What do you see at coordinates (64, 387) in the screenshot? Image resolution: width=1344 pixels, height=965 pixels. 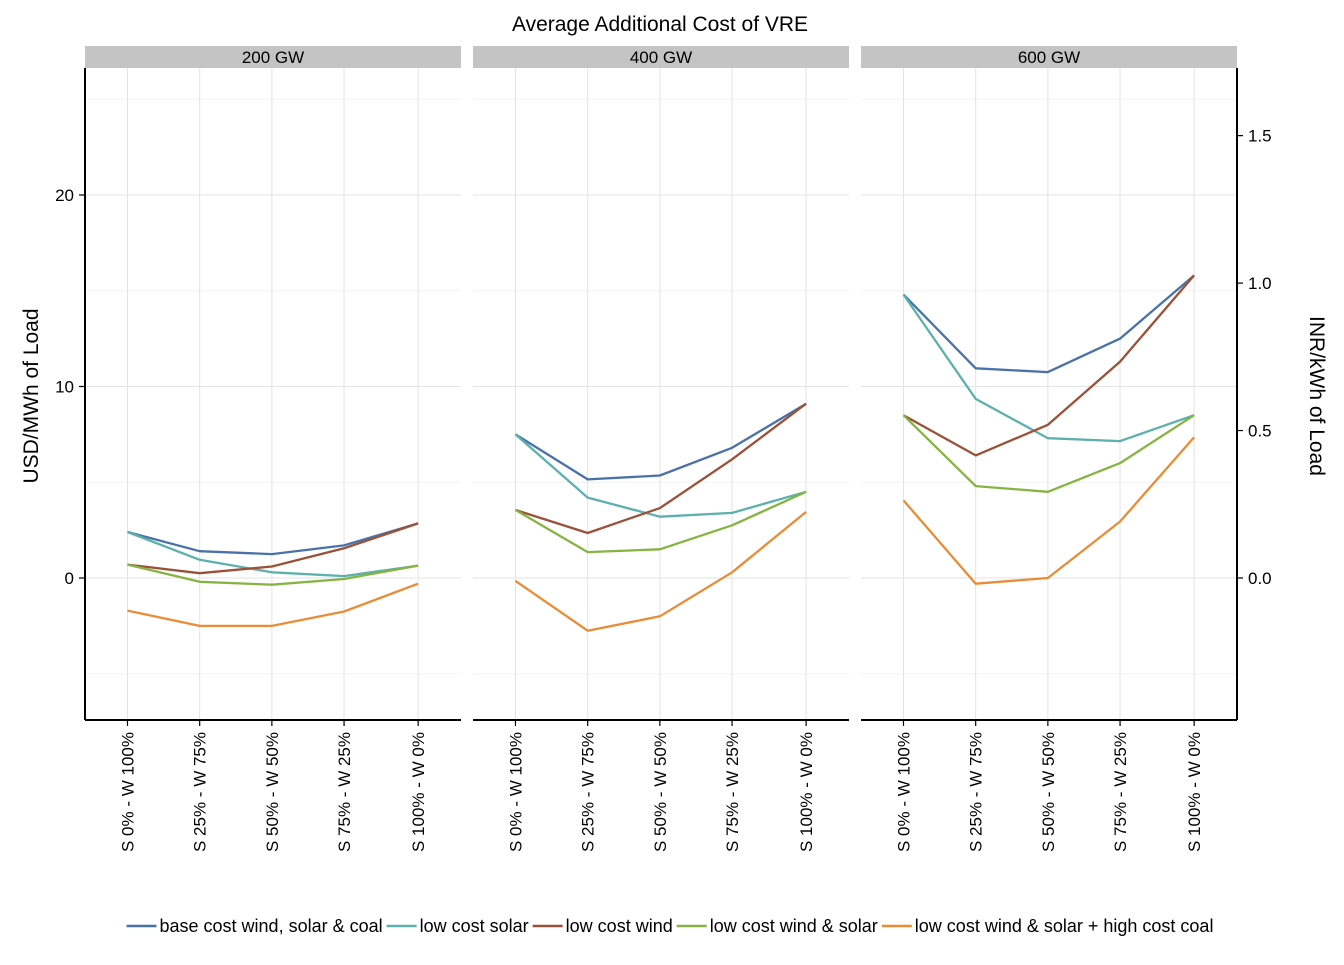 I see `y-tick-label: 10` at bounding box center [64, 387].